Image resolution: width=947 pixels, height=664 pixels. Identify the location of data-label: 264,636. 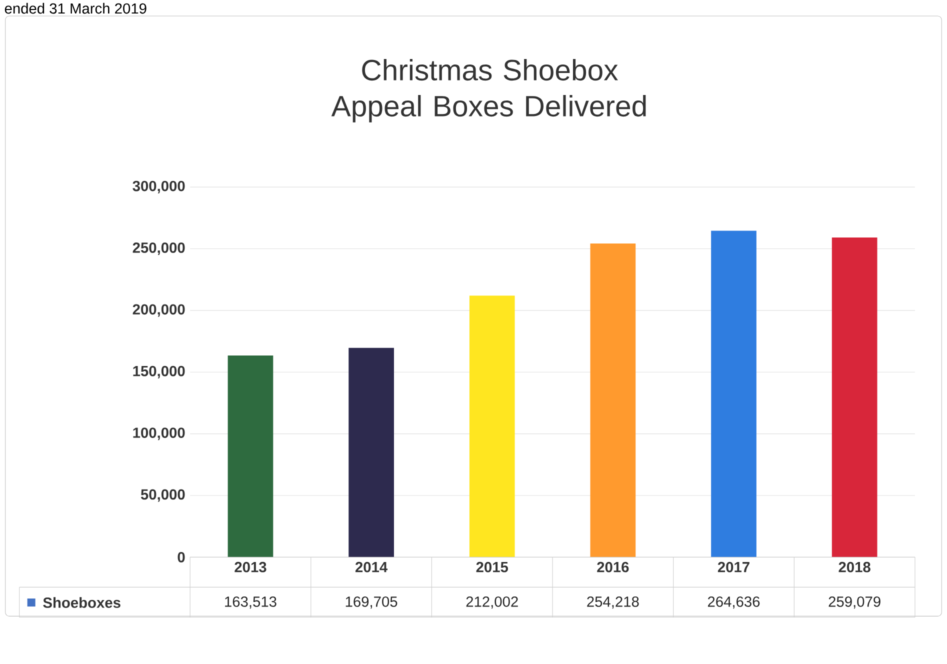
(734, 602).